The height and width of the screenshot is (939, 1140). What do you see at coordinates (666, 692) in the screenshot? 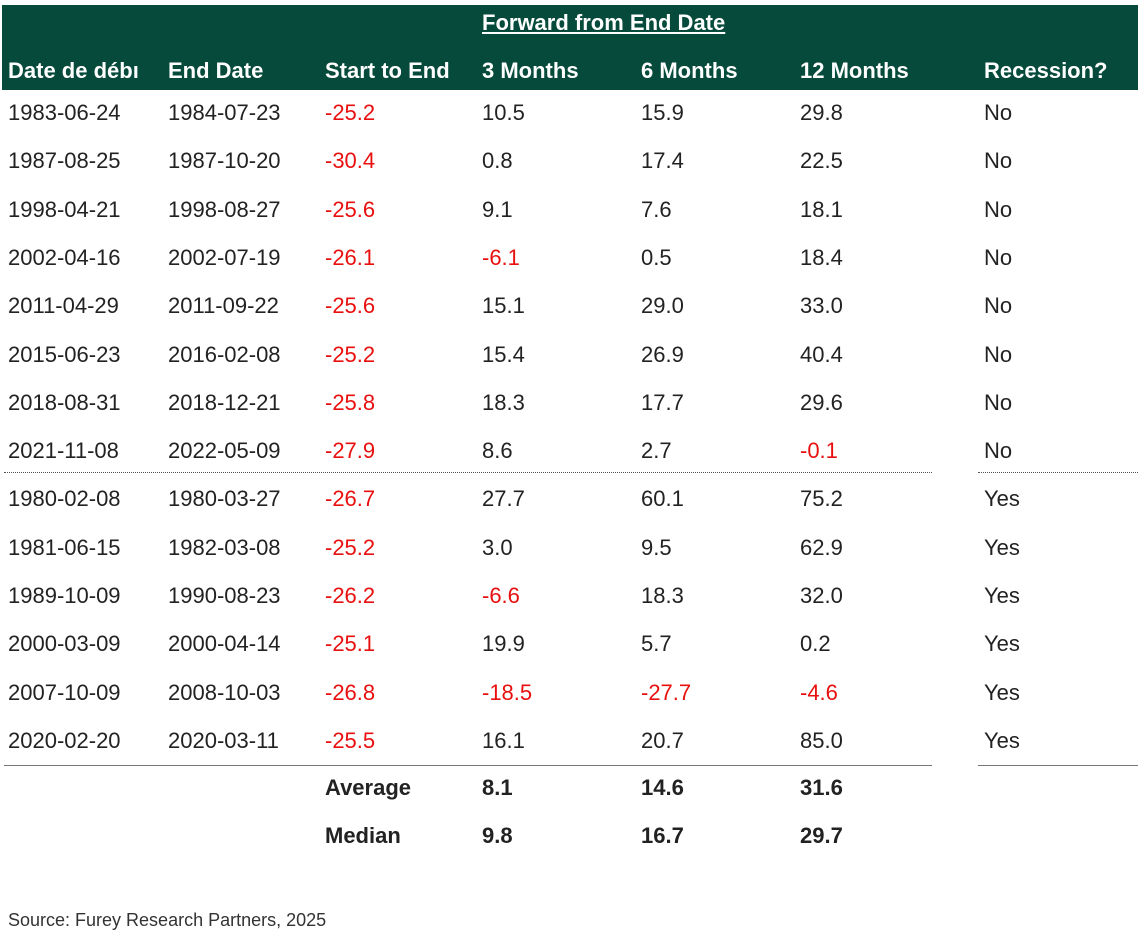
I see `cell-return-6-months: -27.7` at bounding box center [666, 692].